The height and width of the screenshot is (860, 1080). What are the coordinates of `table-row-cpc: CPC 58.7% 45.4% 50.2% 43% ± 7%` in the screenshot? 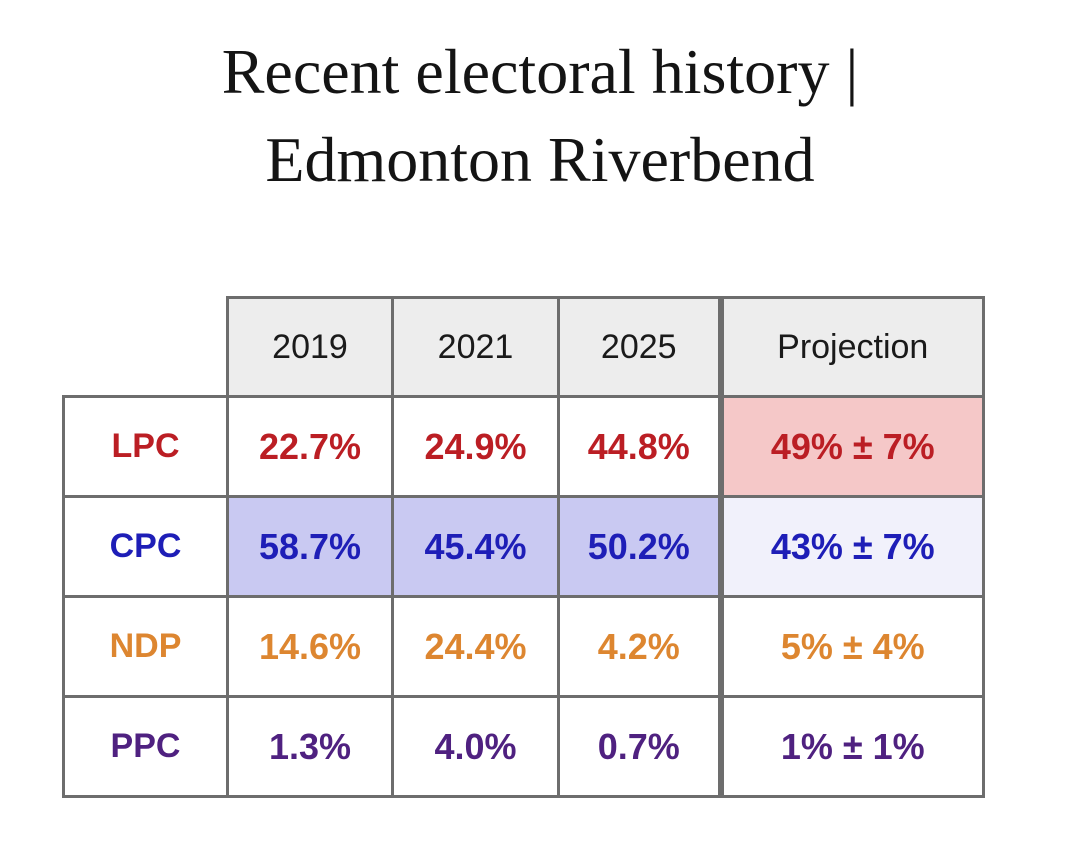 It's located at (523, 546).